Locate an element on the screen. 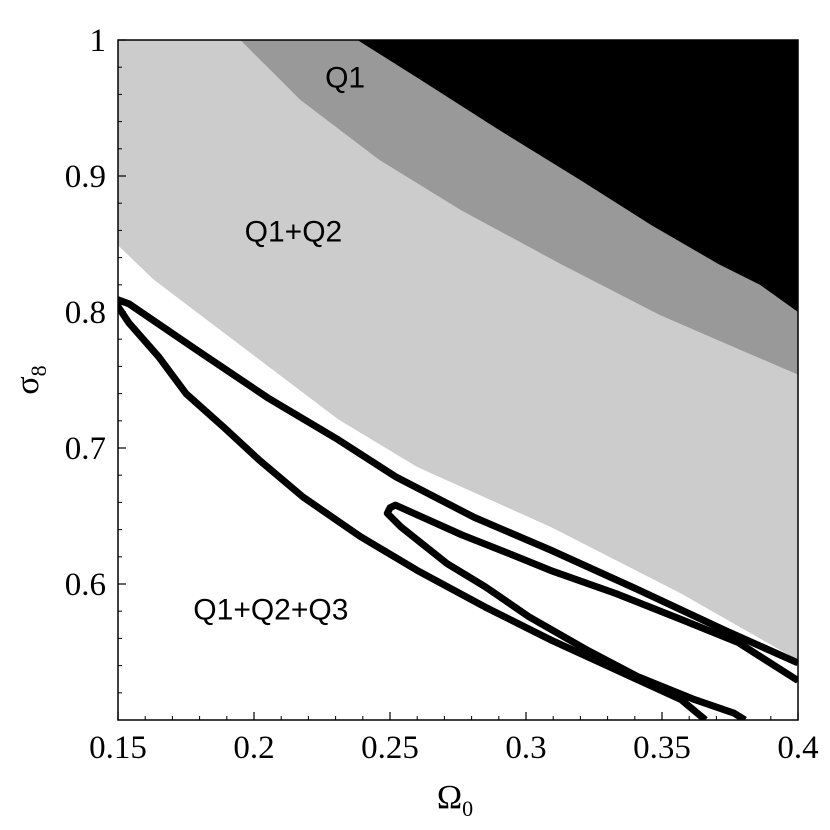 This screenshot has width=830, height=830. y-tick-label: 0.6 is located at coordinates (85, 585).